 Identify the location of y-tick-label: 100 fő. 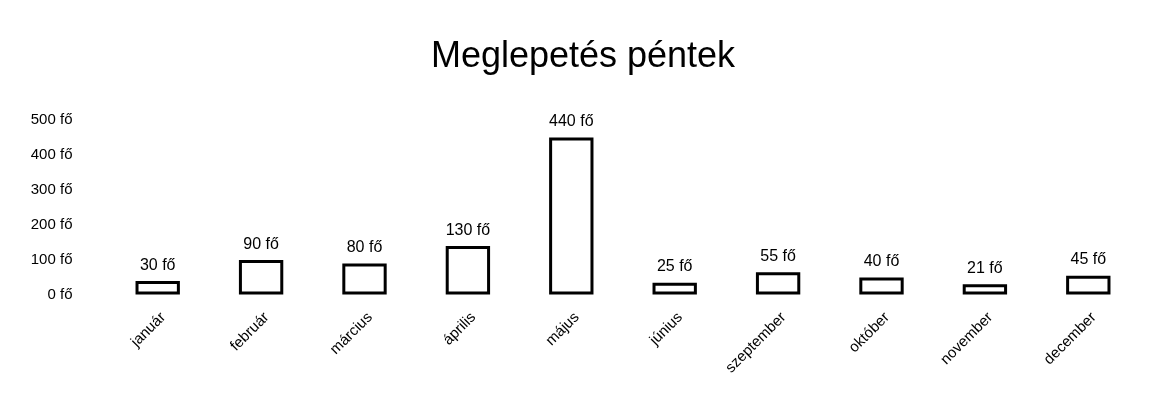
(51, 258).